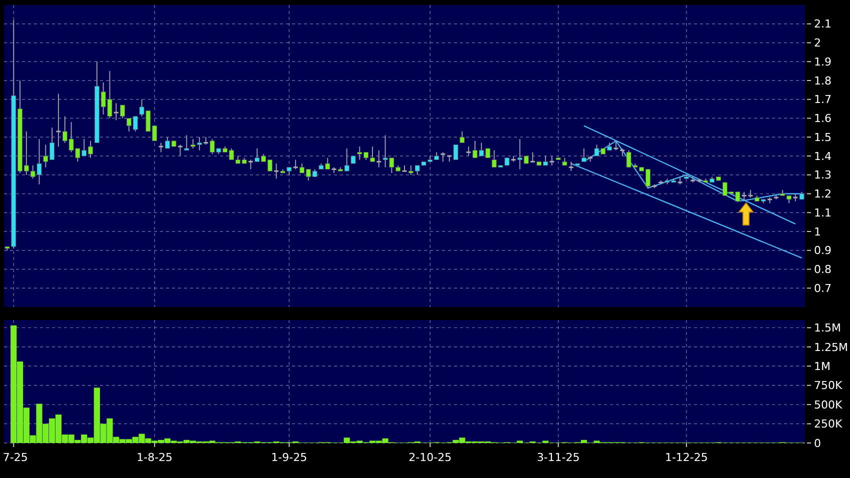 This screenshot has width=850, height=478. I want to click on y-tick-label: 0.8, so click(823, 269).